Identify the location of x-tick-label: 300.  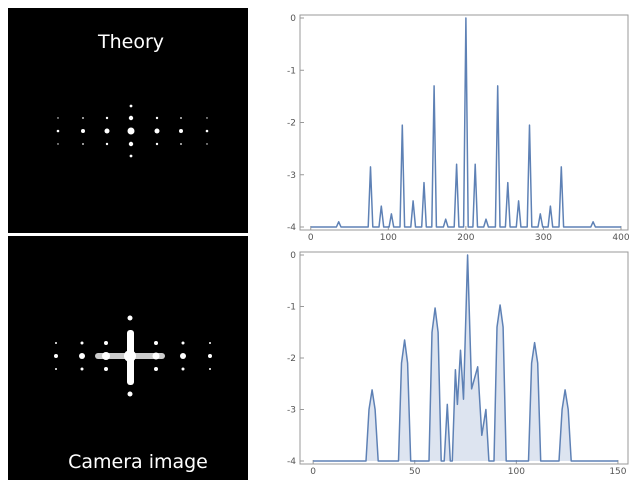
(543, 238).